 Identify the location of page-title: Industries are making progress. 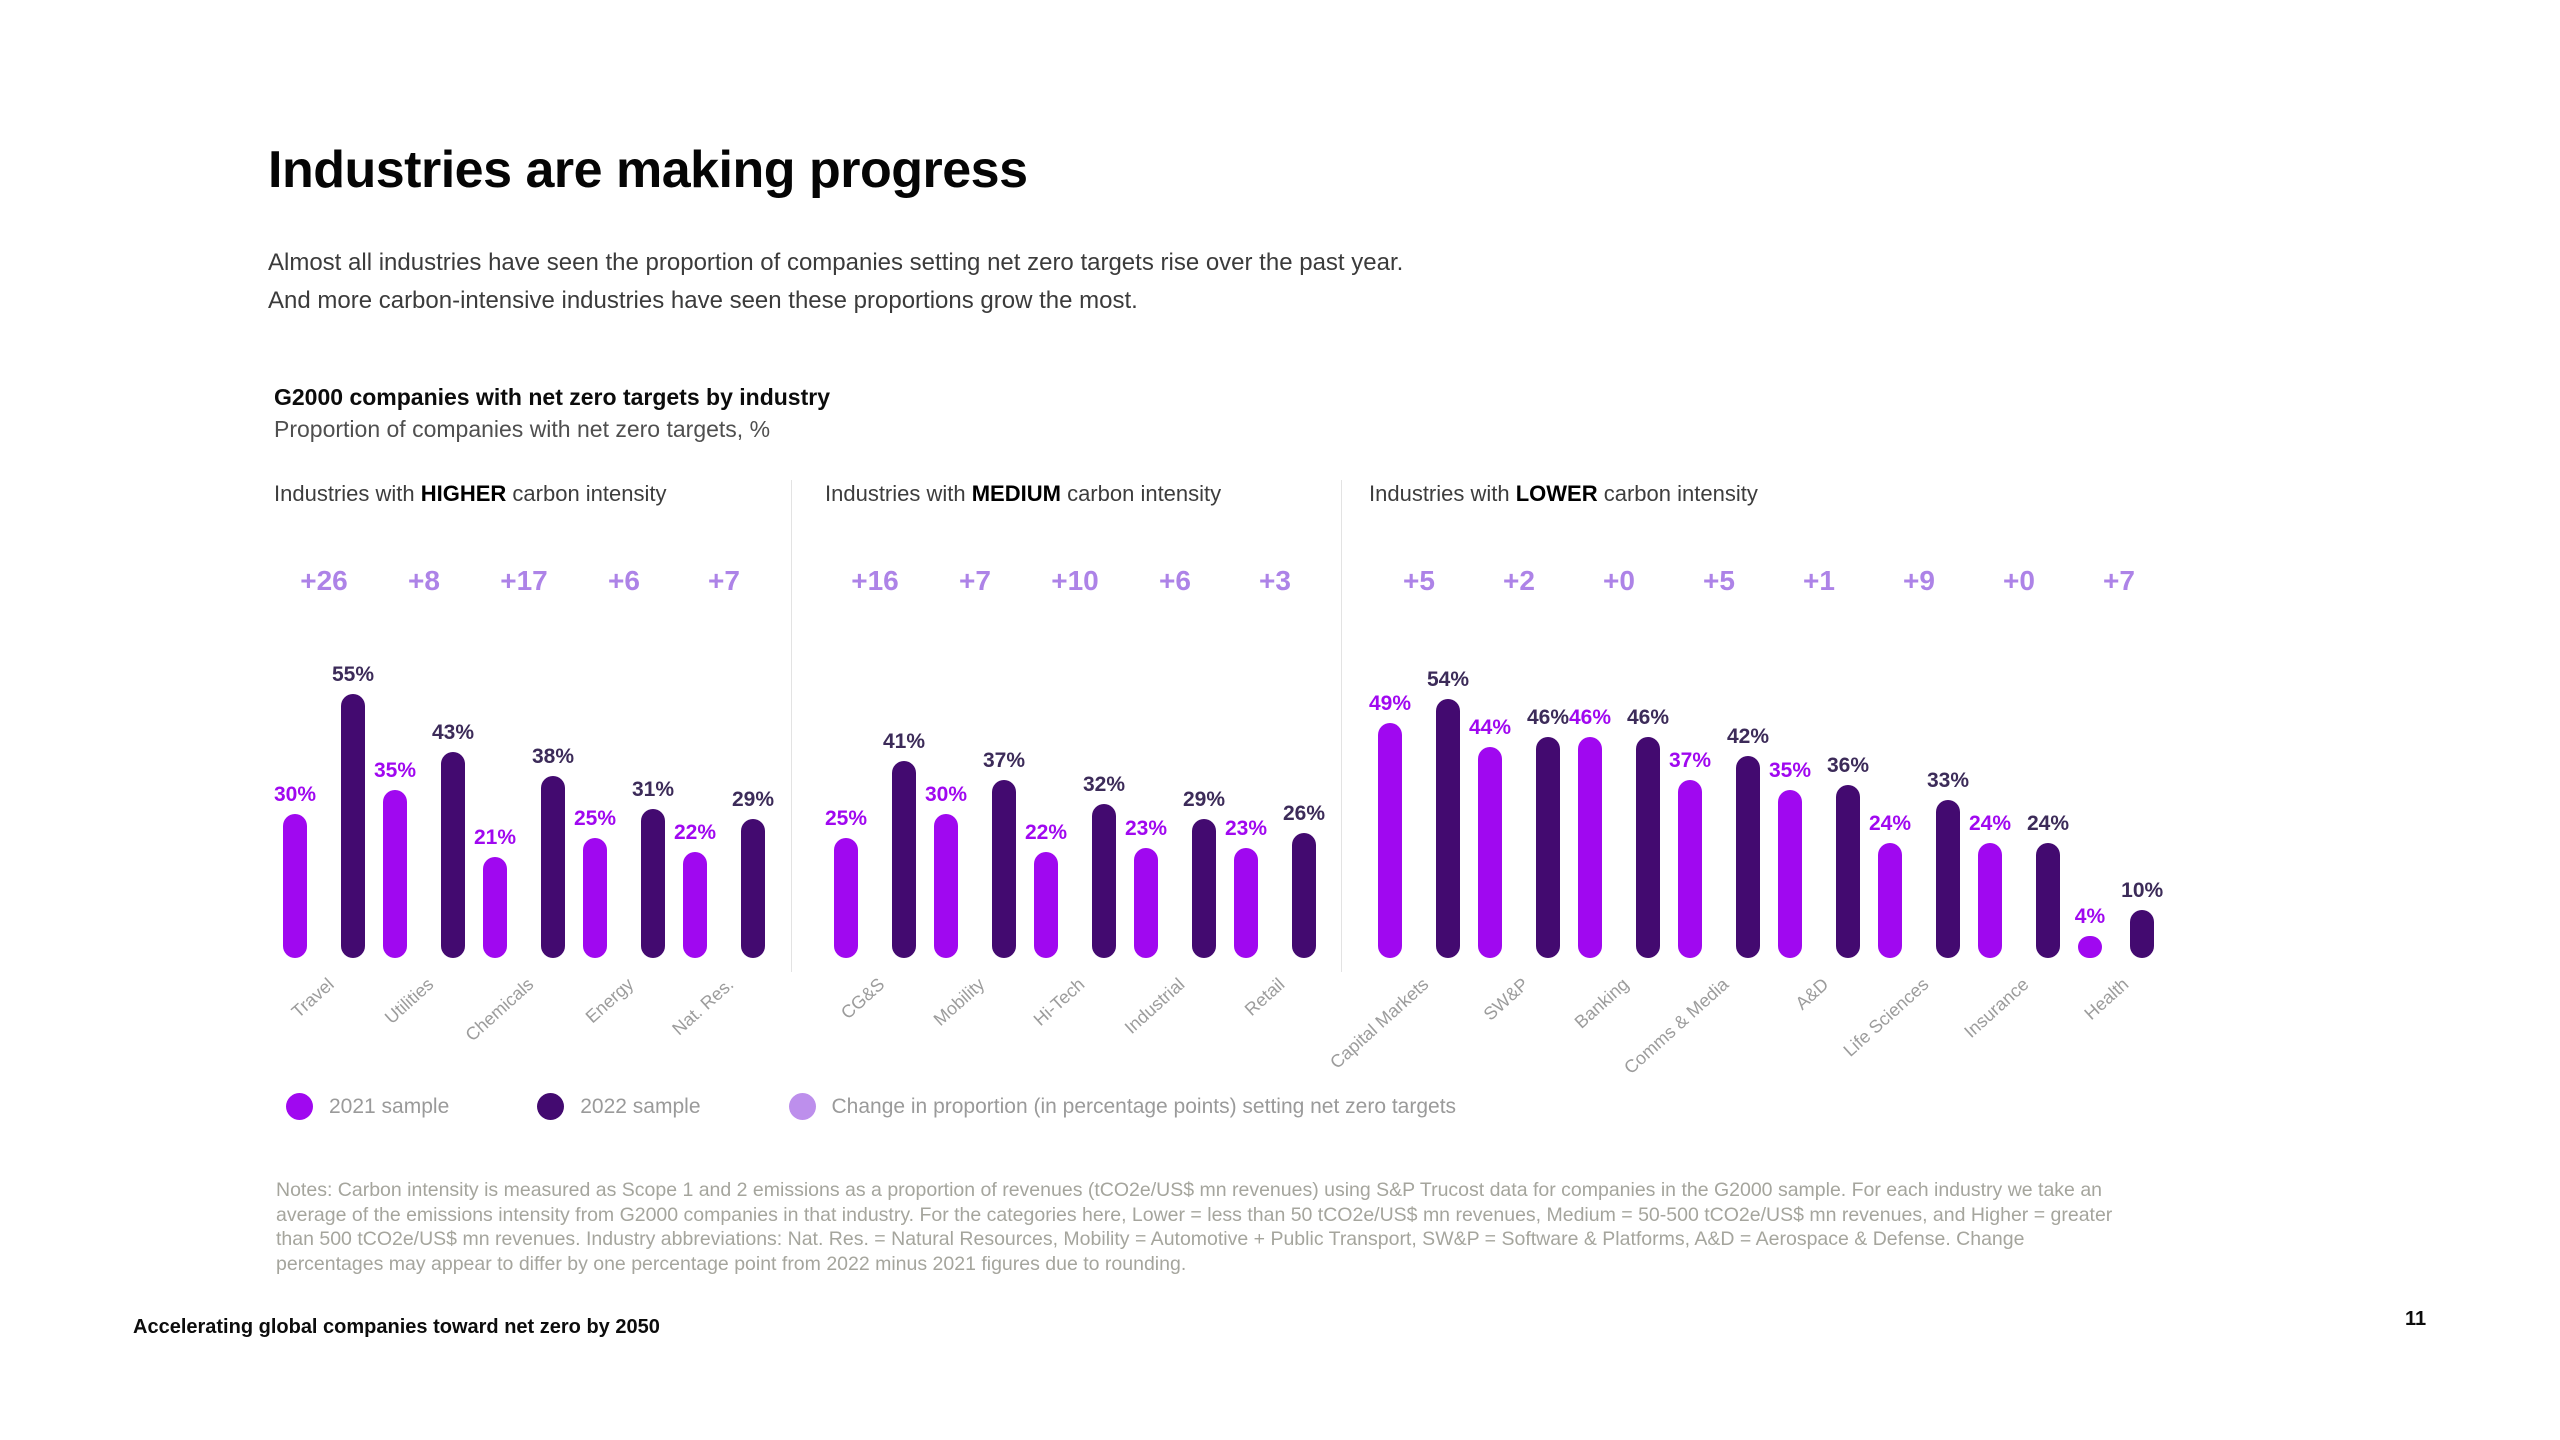
(648, 170).